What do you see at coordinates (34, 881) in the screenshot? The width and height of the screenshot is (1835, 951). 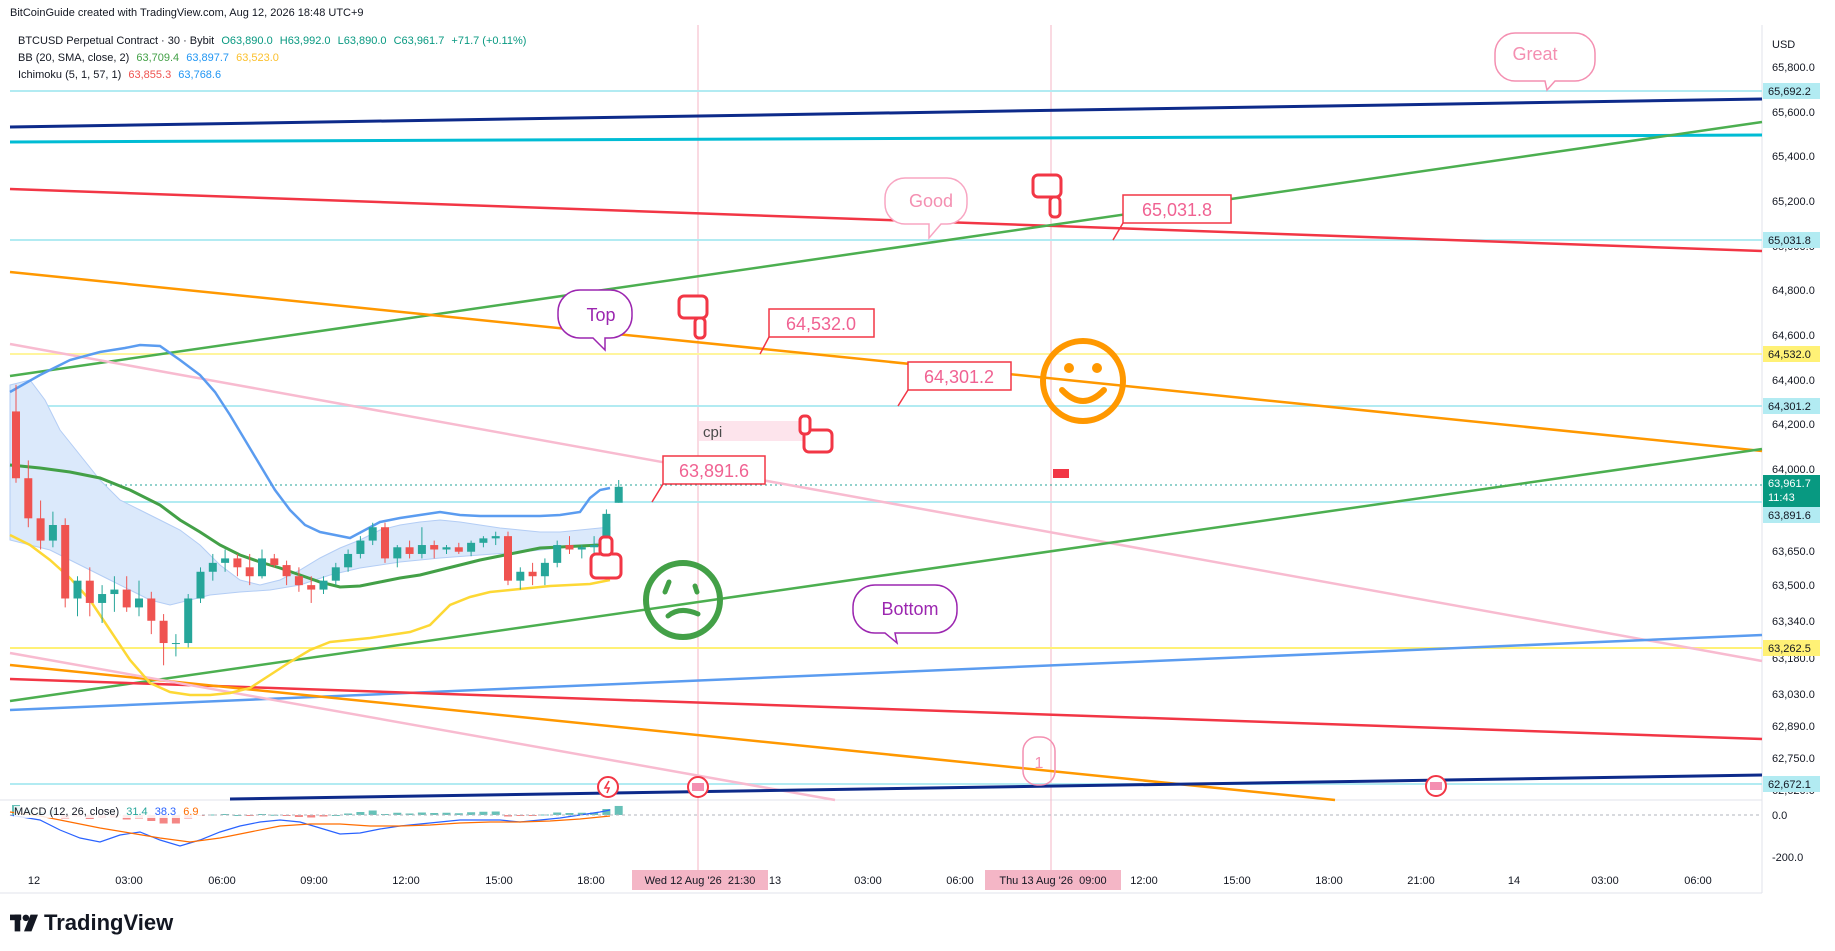 I see `time-tick: 12` at bounding box center [34, 881].